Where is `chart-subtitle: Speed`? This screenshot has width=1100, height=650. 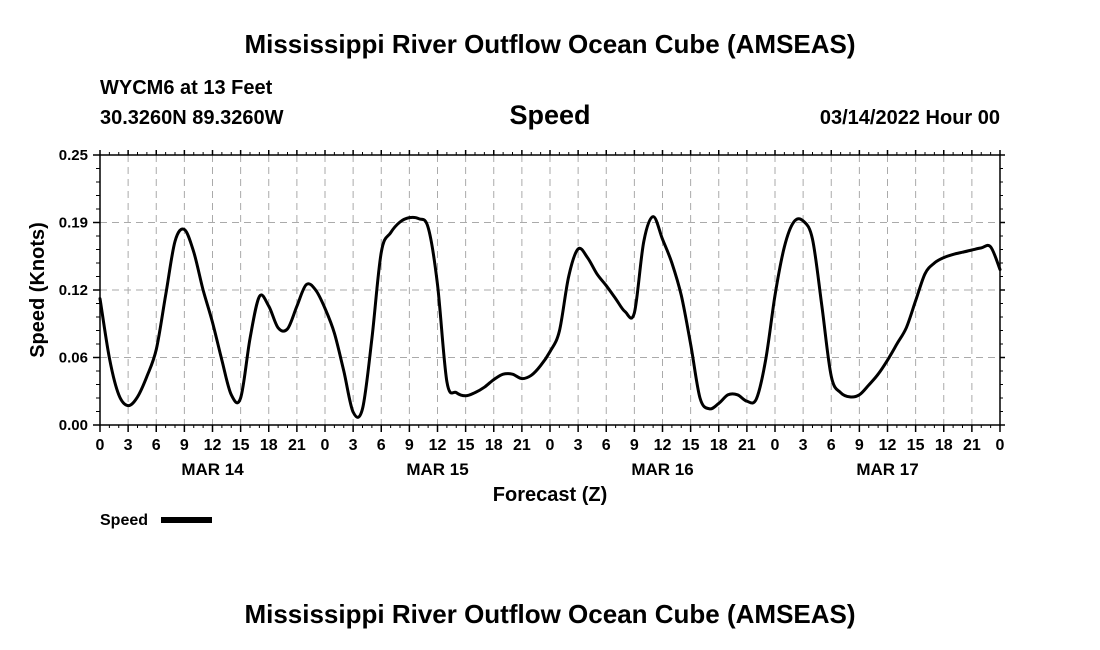
chart-subtitle: Speed is located at coordinates (550, 115).